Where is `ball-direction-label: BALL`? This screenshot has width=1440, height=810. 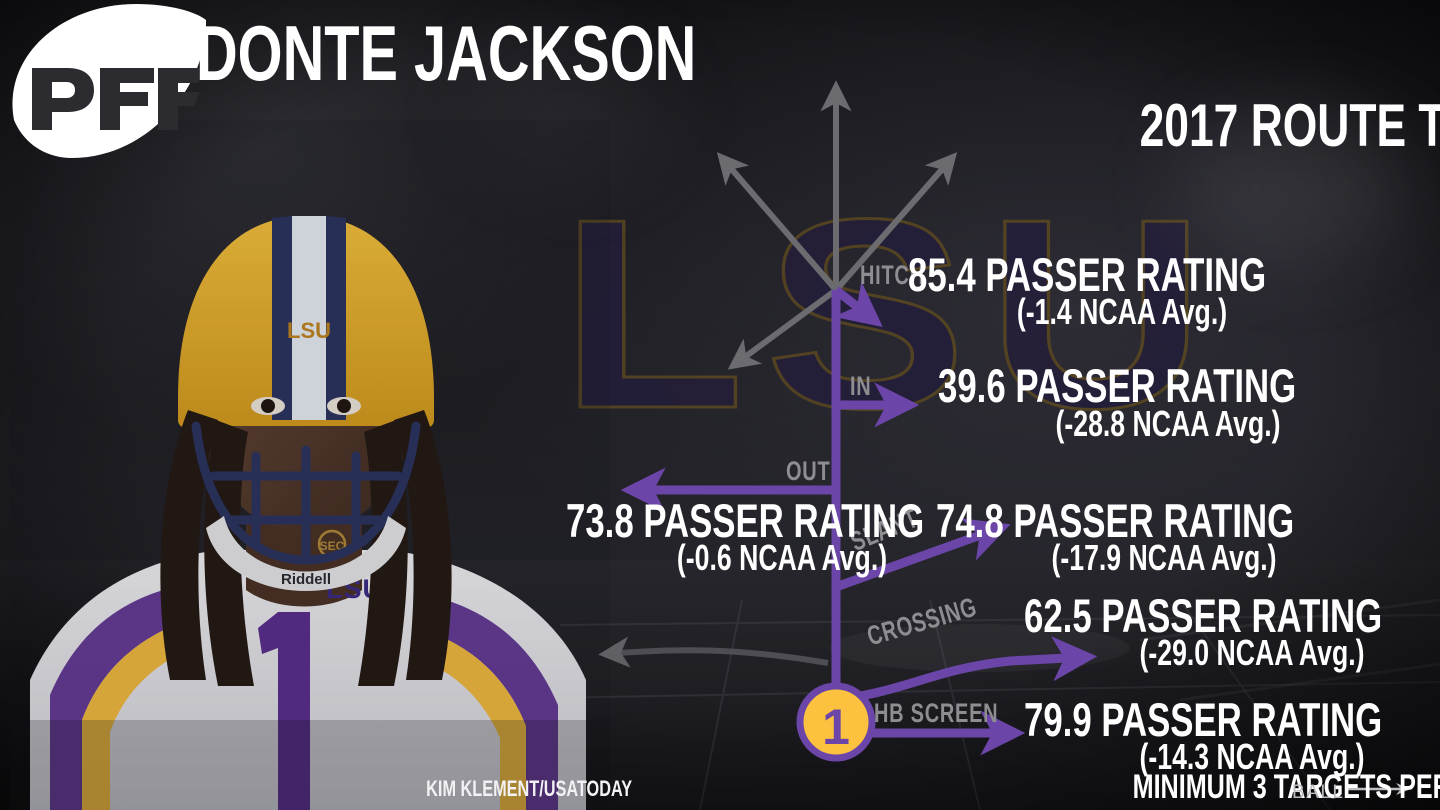
ball-direction-label: BALL is located at coordinates (1318, 792).